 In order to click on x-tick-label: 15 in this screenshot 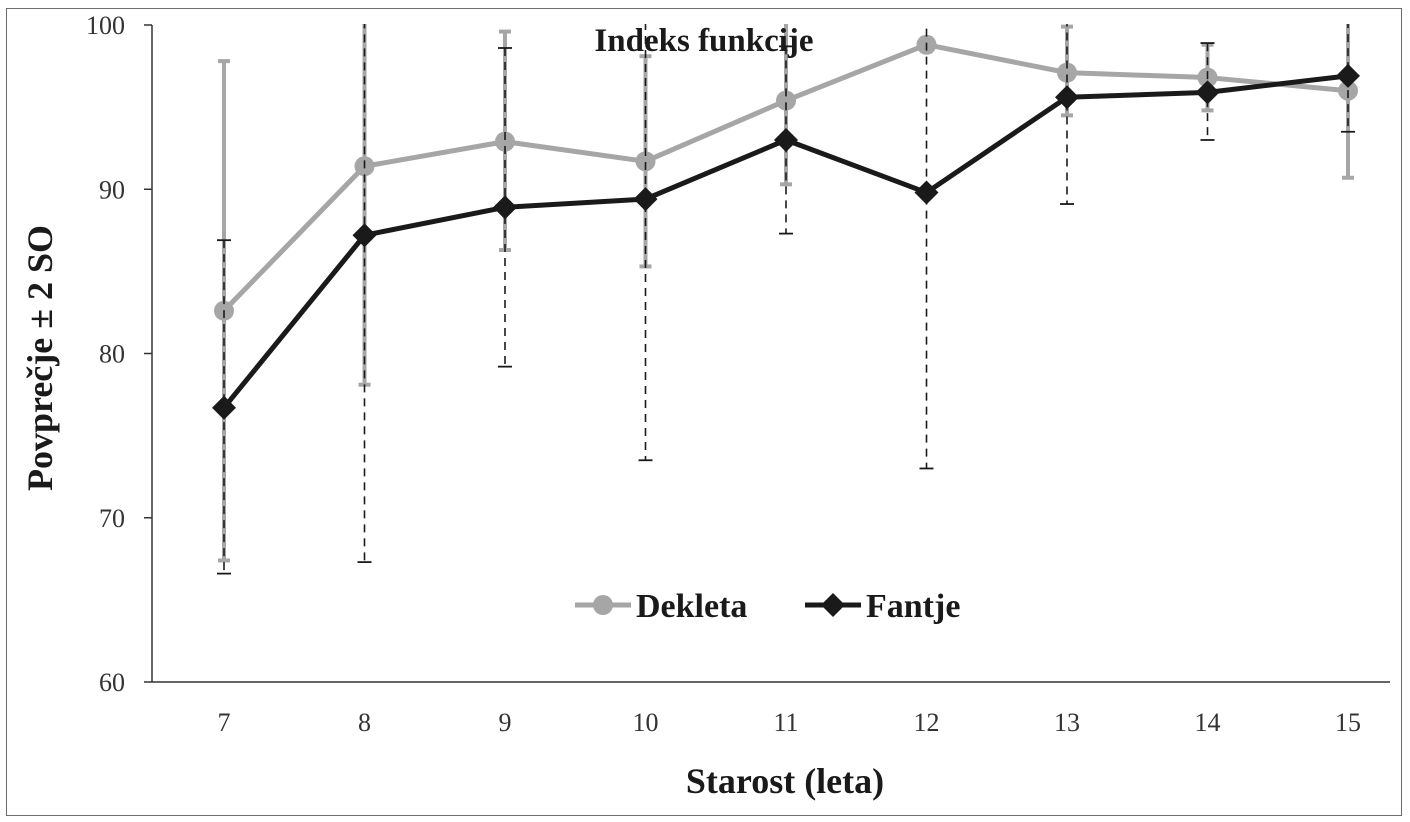, I will do `click(1348, 722)`.